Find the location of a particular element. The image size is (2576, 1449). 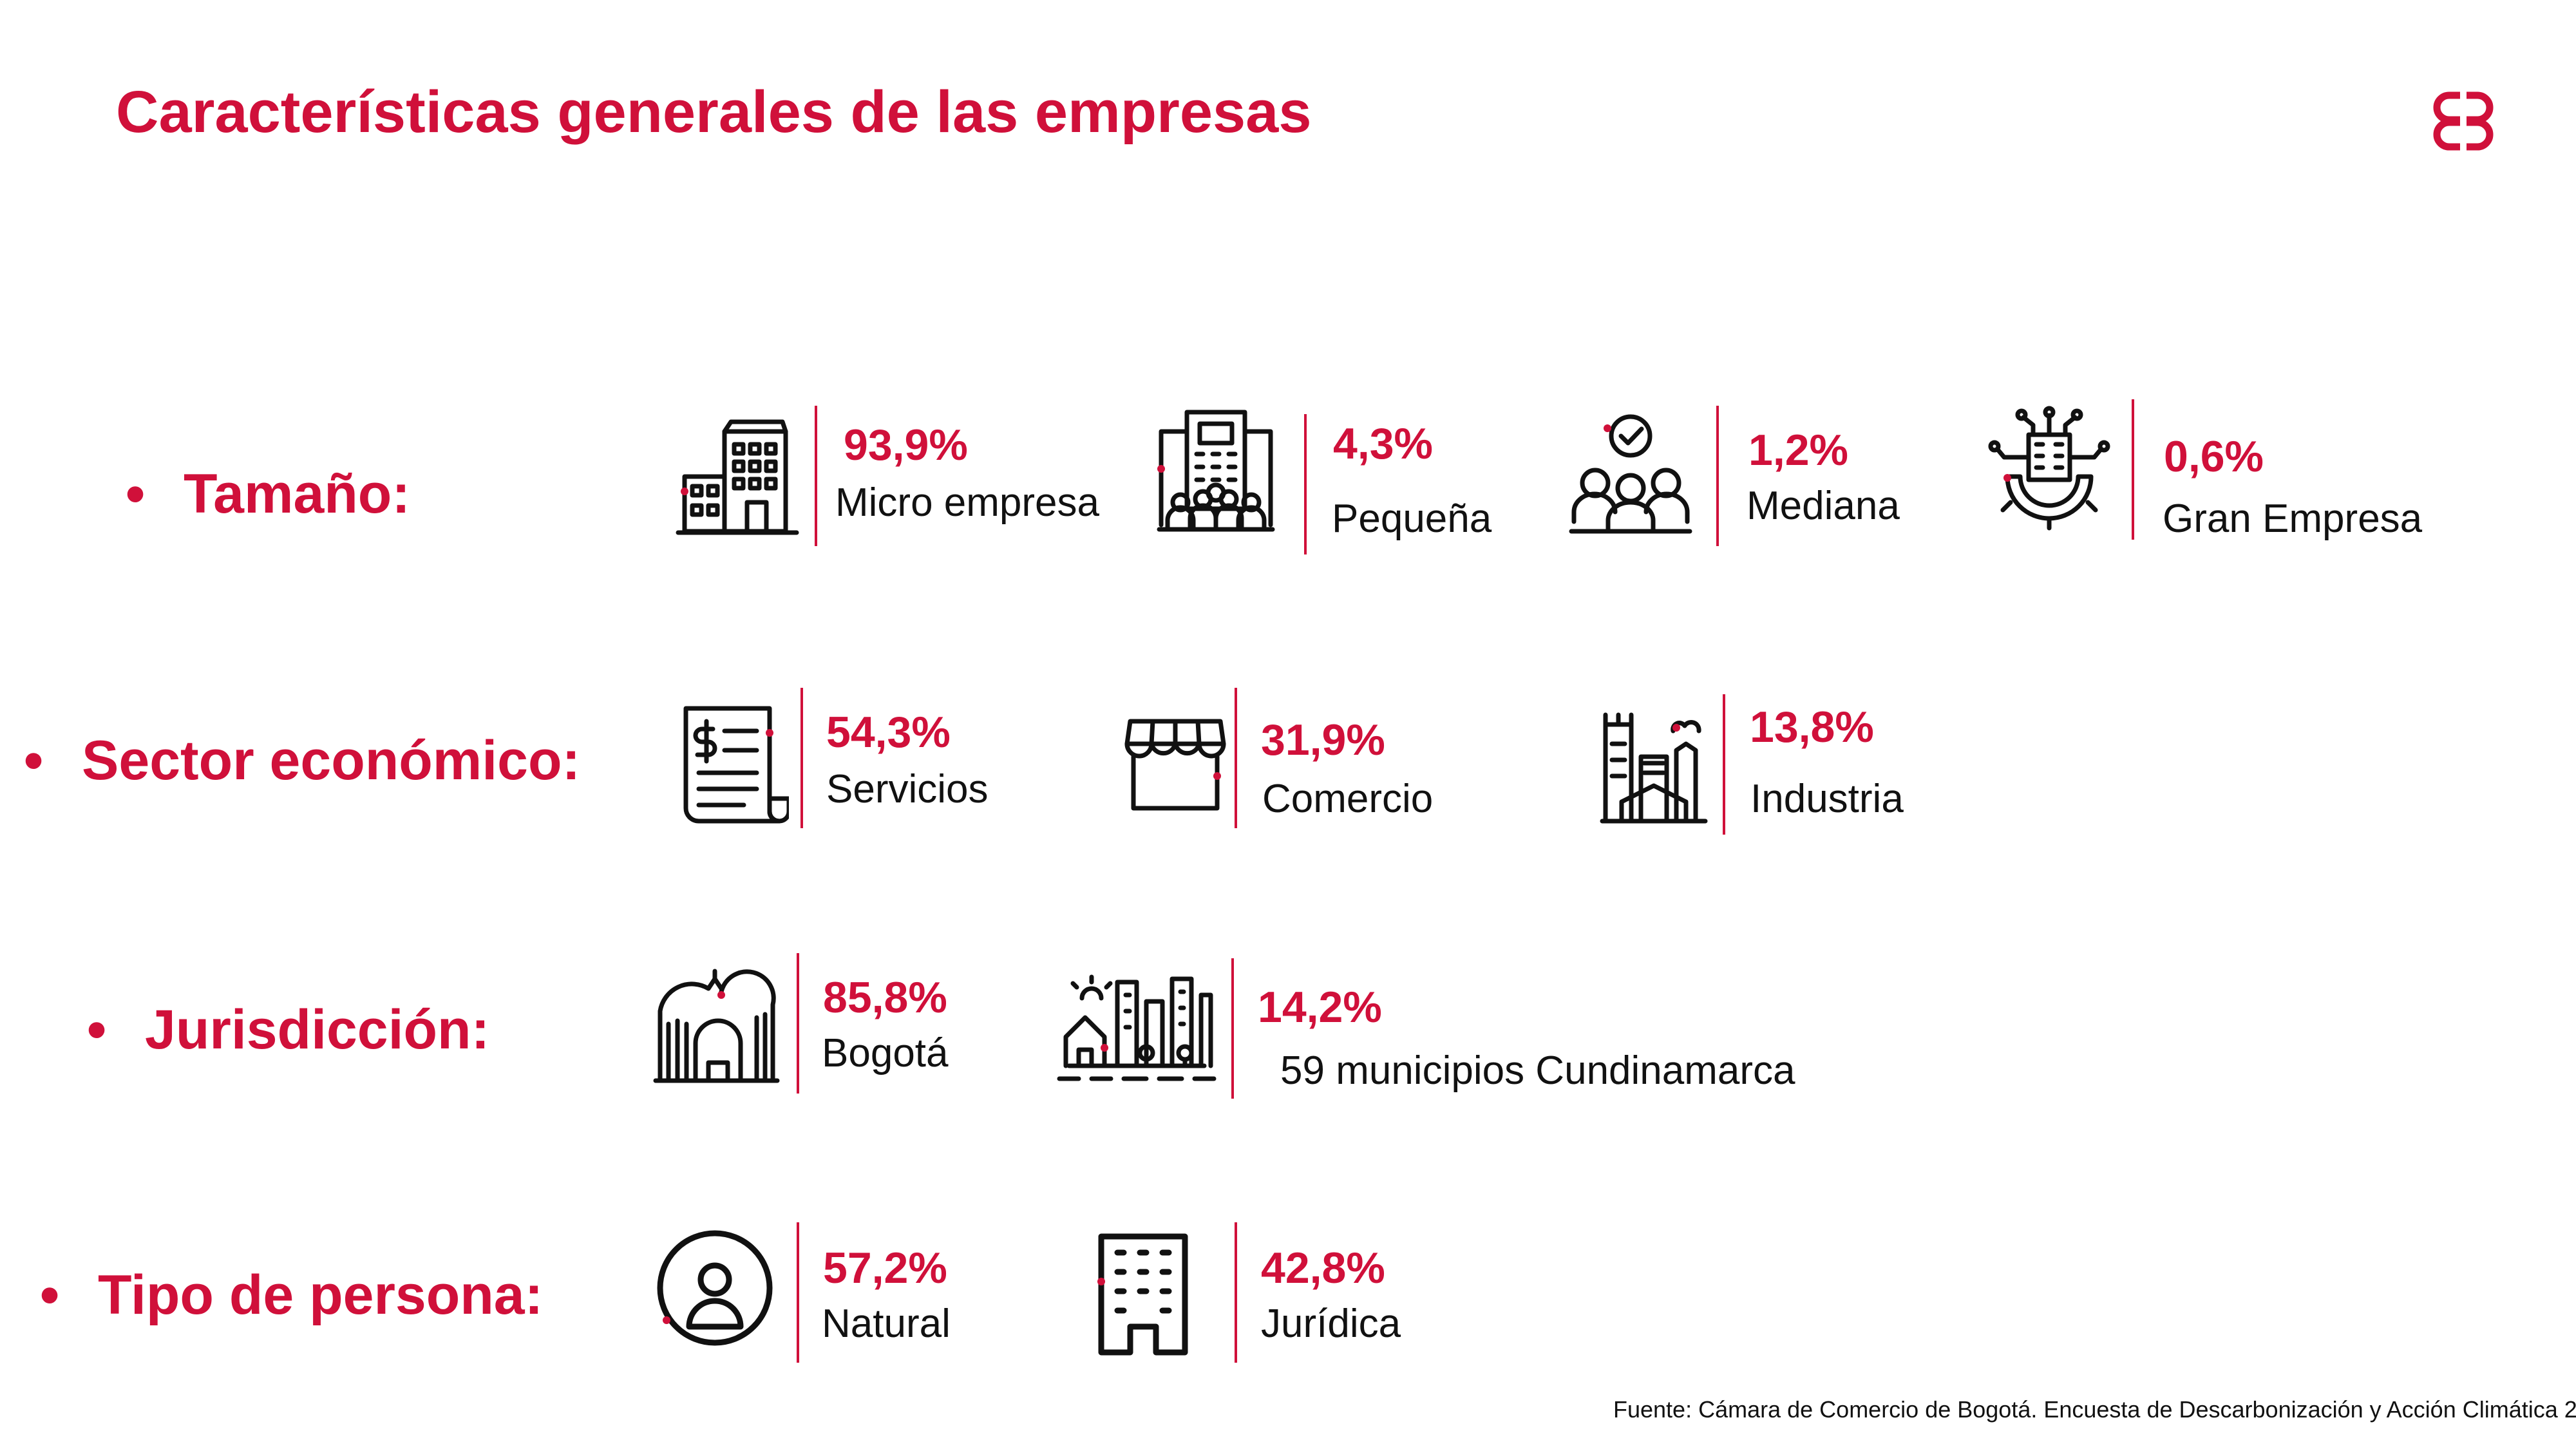

pct-juridica: 42,8% is located at coordinates (1323, 1268).